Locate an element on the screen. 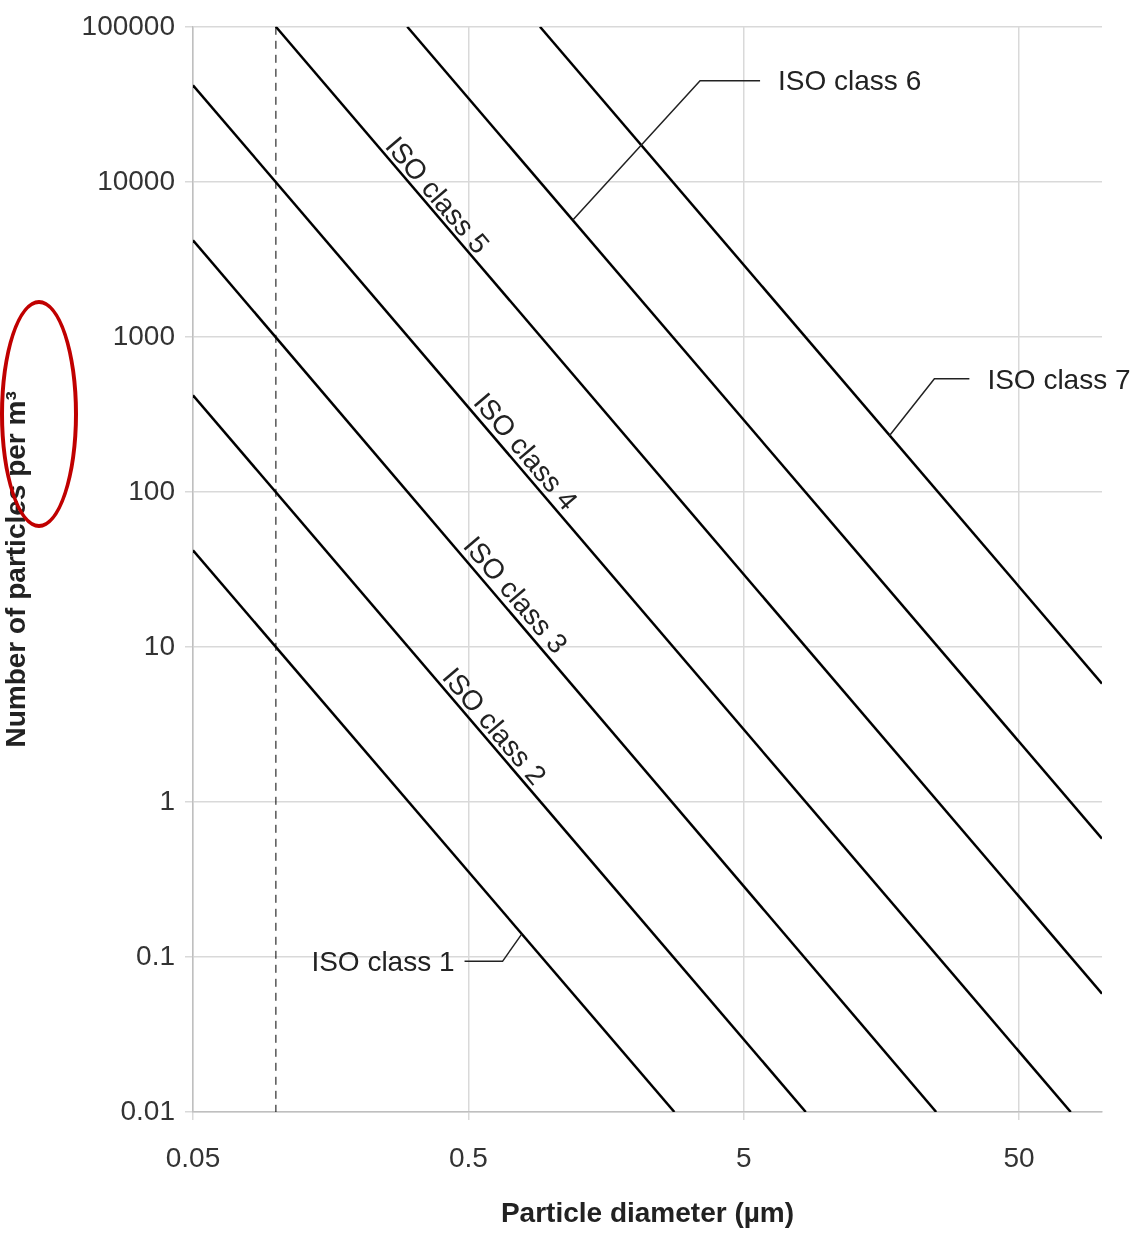  y-tick-label: 10 is located at coordinates (159, 645).